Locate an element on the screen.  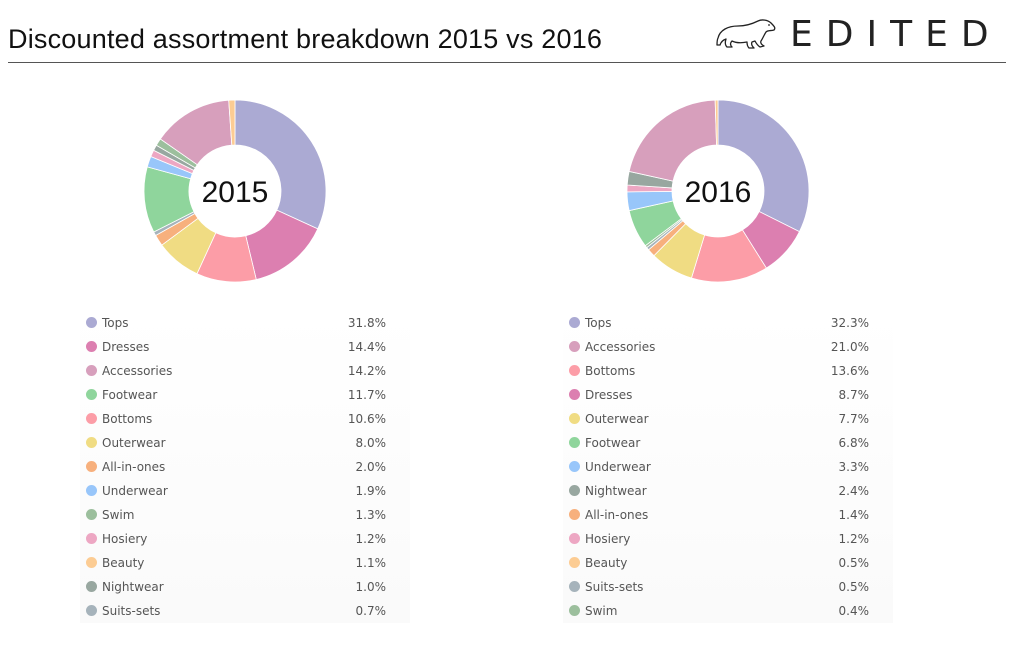
polar-bear-icon is located at coordinates (746, 34).